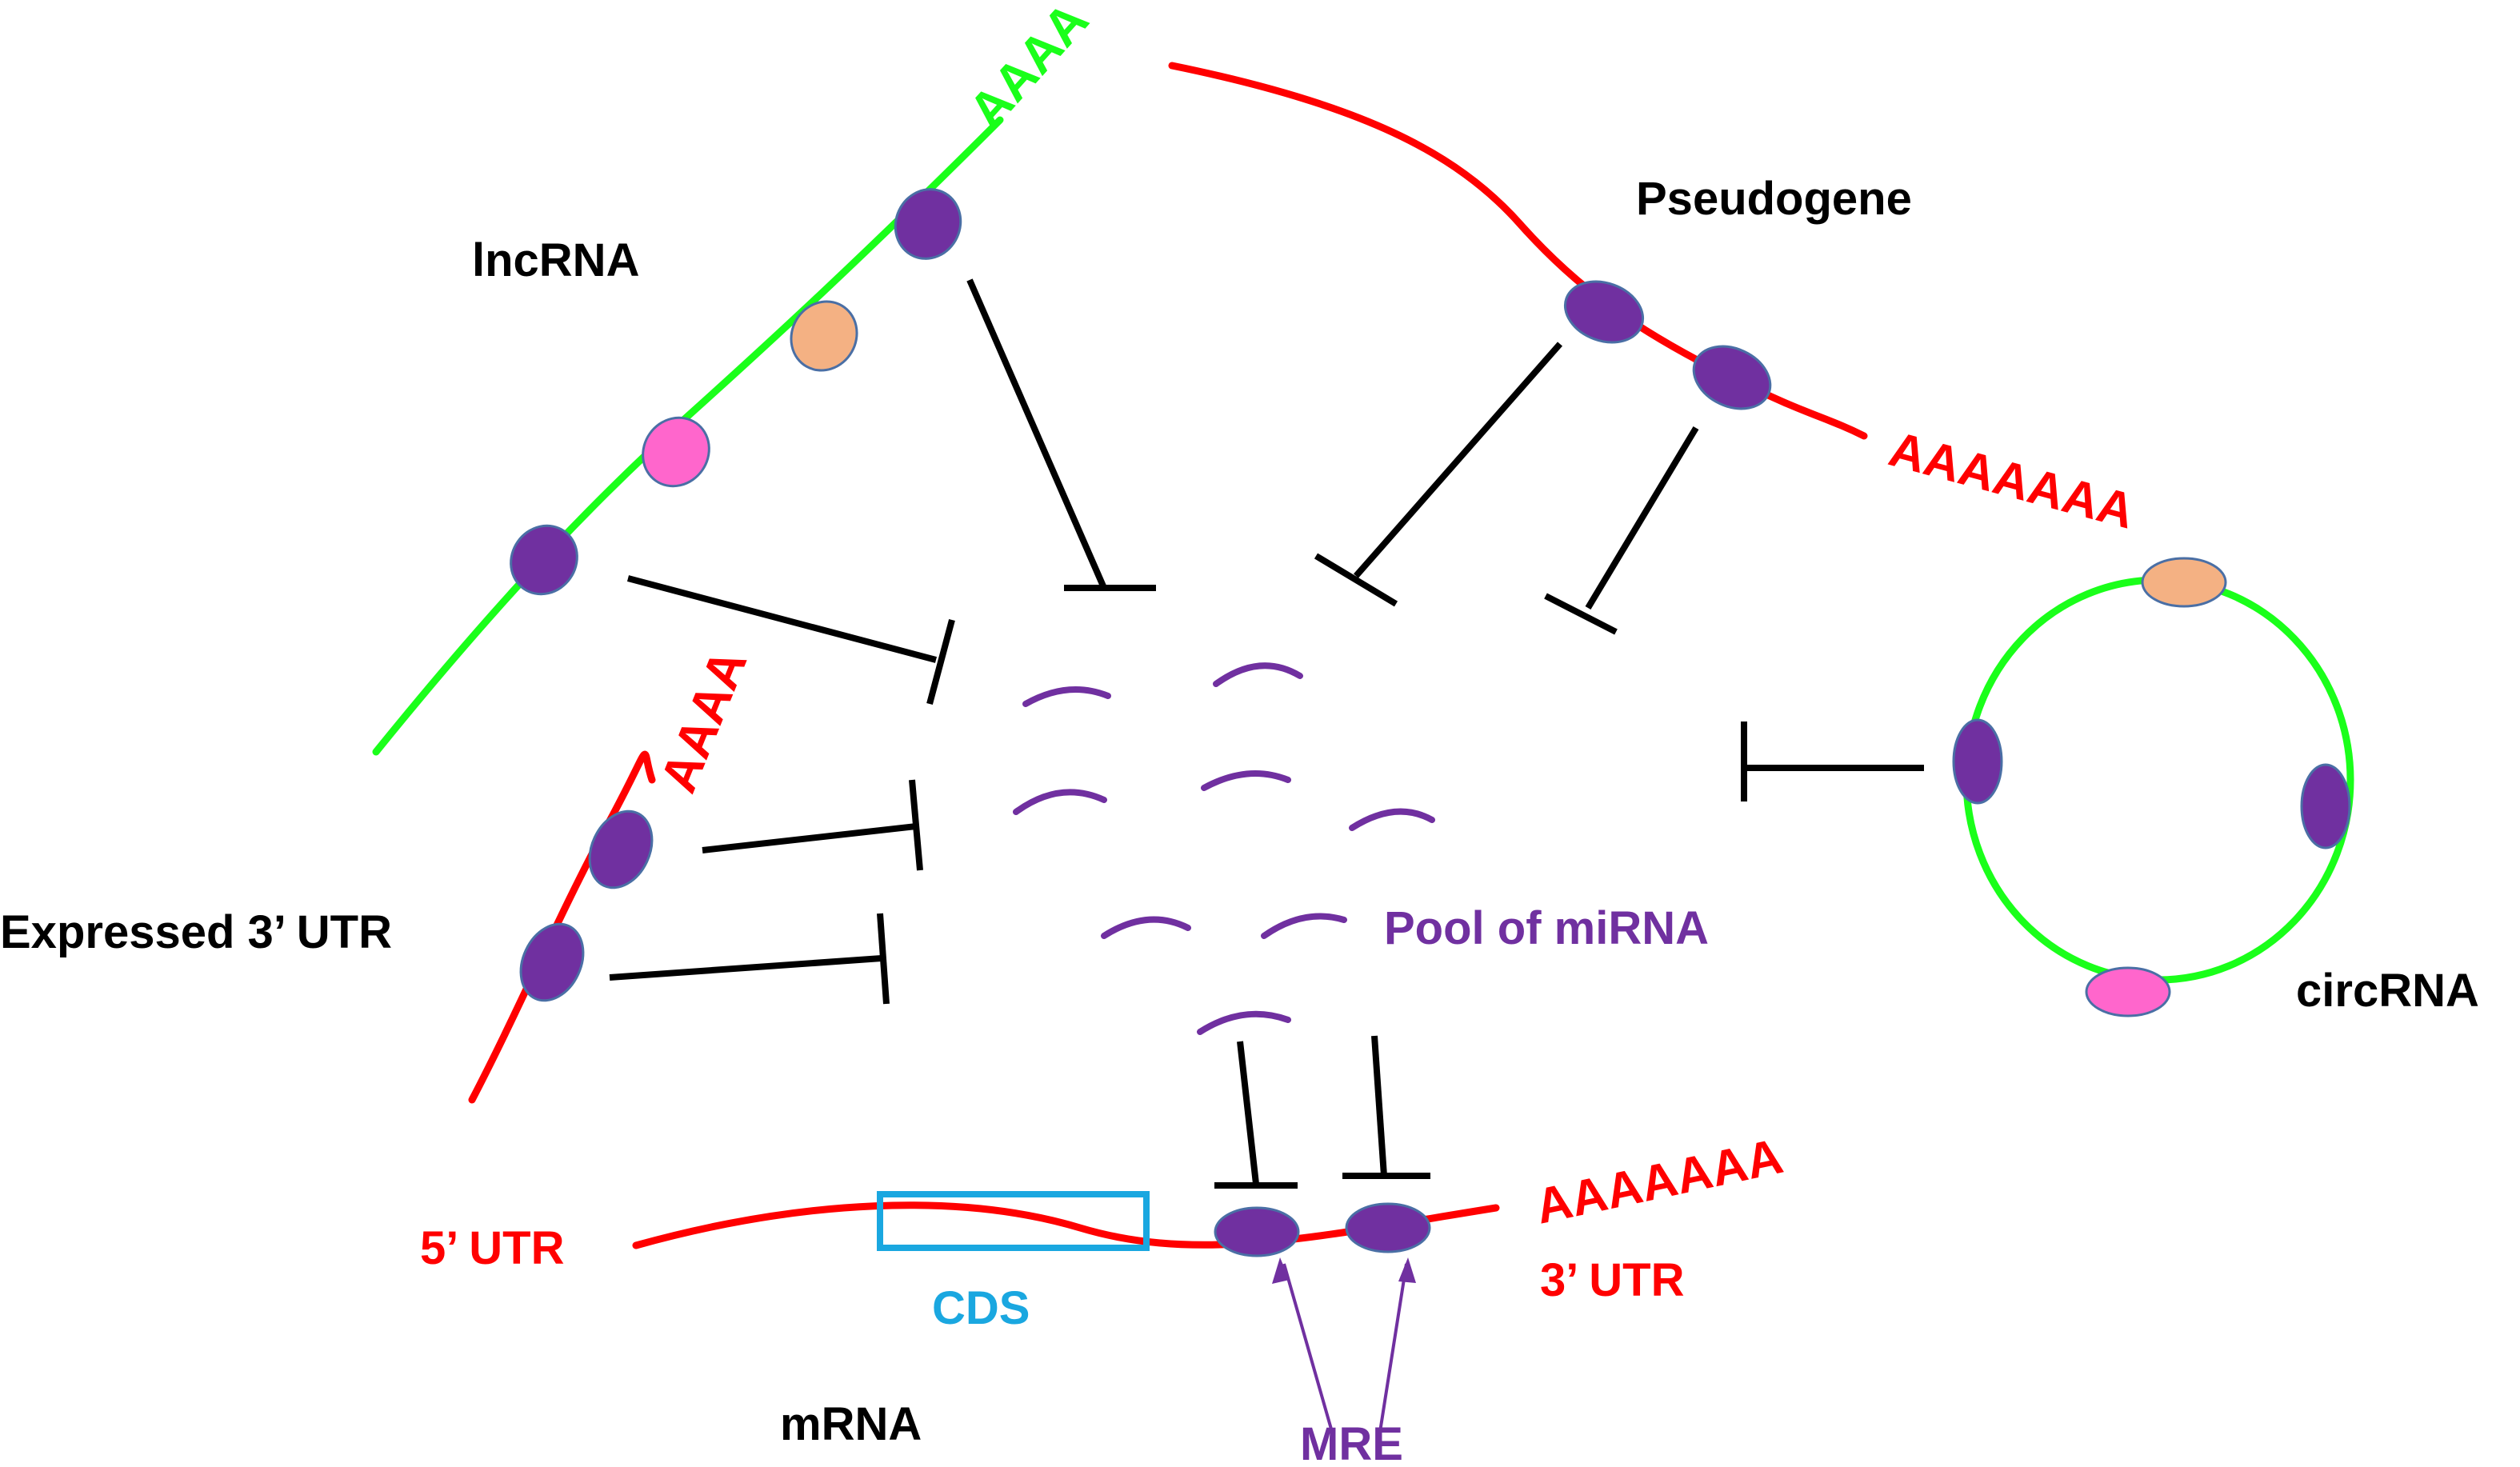 This screenshot has height=1467, width=2520. Describe the element at coordinates (2158, 780) in the screenshot. I see `circrna-ring` at that location.